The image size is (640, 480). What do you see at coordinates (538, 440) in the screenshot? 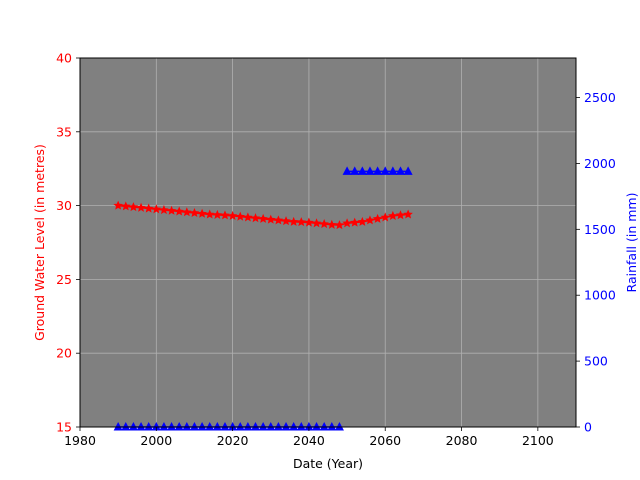
I see `x-tick-label: 2100` at bounding box center [538, 440].